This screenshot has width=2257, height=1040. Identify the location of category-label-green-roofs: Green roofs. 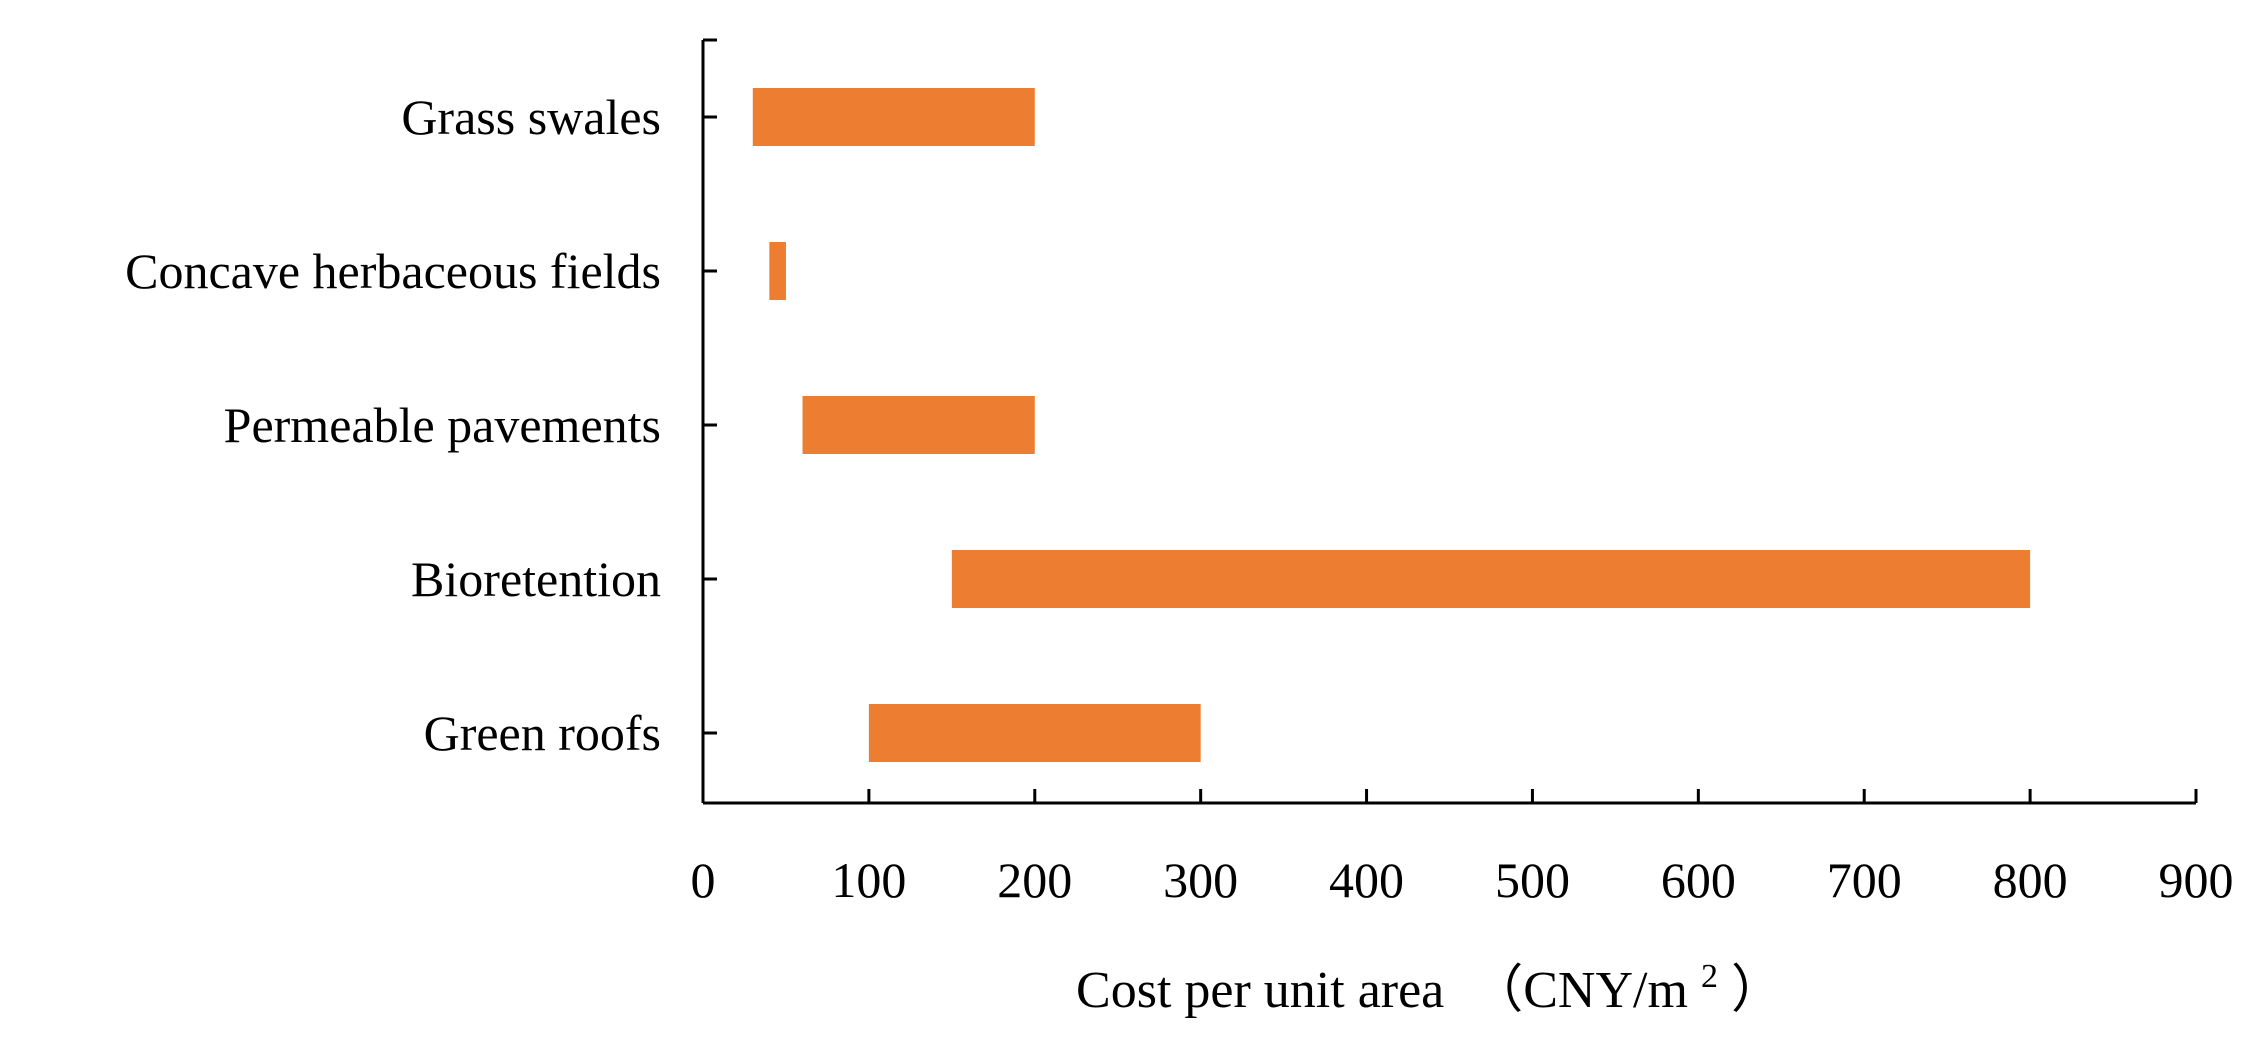
(542, 733).